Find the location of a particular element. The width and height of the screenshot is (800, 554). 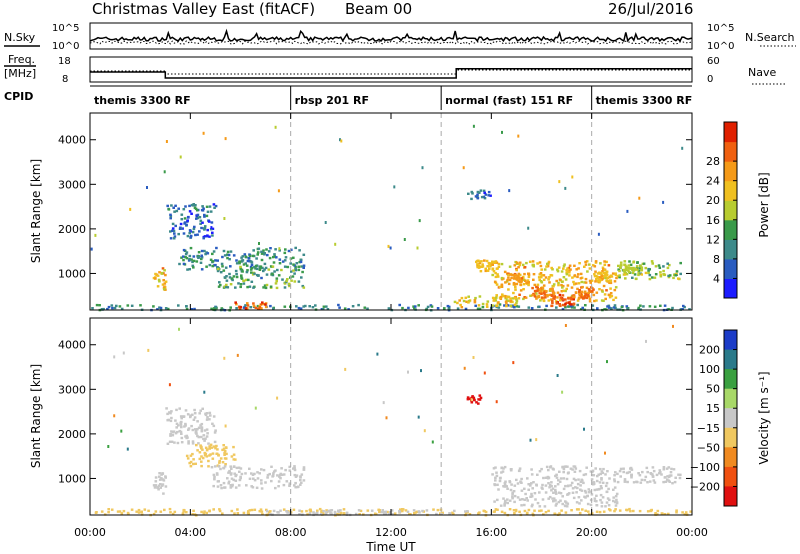

x-tick-label: 04:00 is located at coordinates (190, 532).